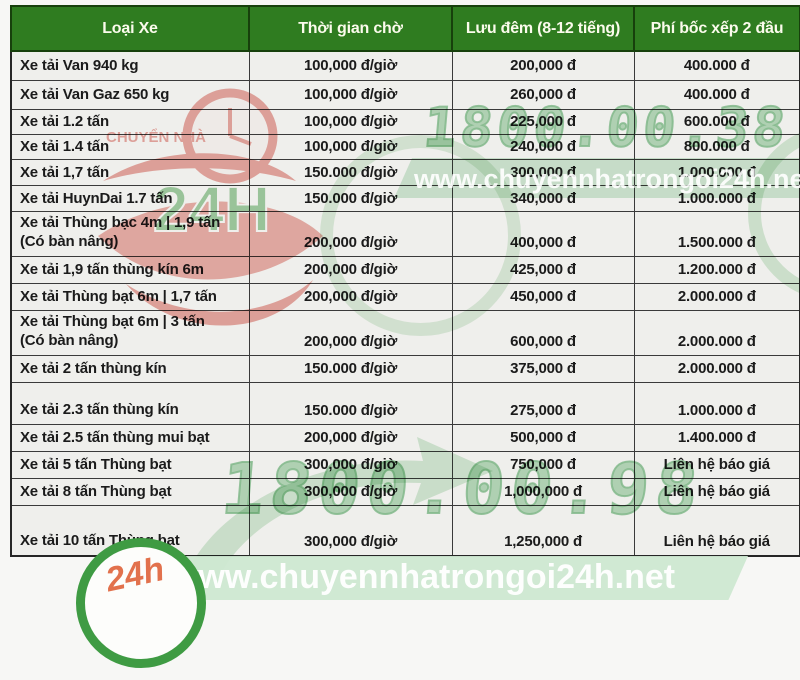  What do you see at coordinates (130, 28) in the screenshot?
I see `col-header-vehicle: Loại Xe` at bounding box center [130, 28].